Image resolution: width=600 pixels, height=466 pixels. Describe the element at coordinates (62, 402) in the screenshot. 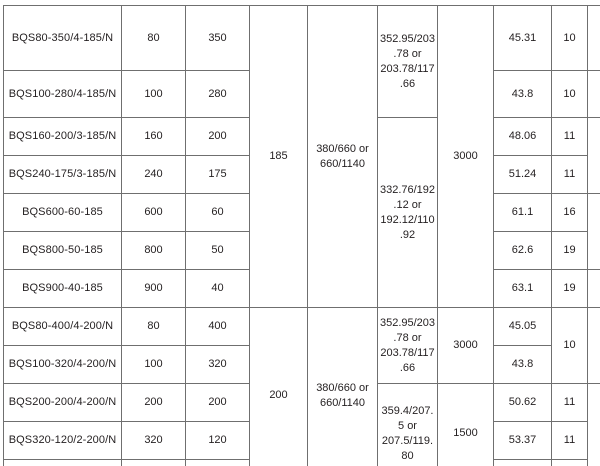

I see `cell-pump-model: BQS200-200/4-200/N` at that location.